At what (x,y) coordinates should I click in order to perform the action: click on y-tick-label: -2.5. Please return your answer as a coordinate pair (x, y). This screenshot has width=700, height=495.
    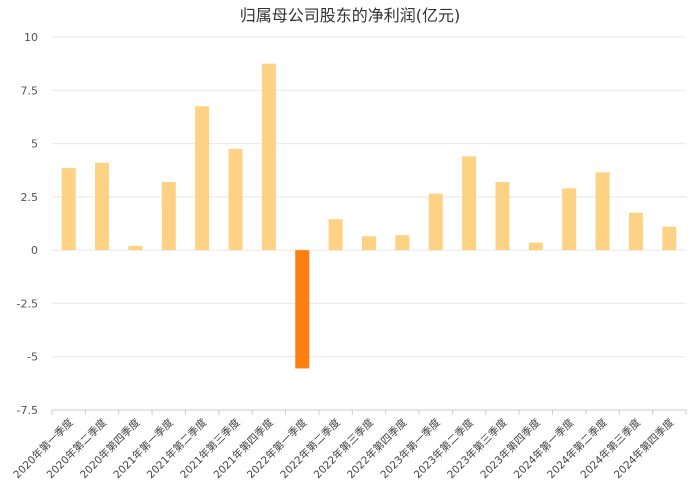
    Looking at the image, I should click on (27, 303).